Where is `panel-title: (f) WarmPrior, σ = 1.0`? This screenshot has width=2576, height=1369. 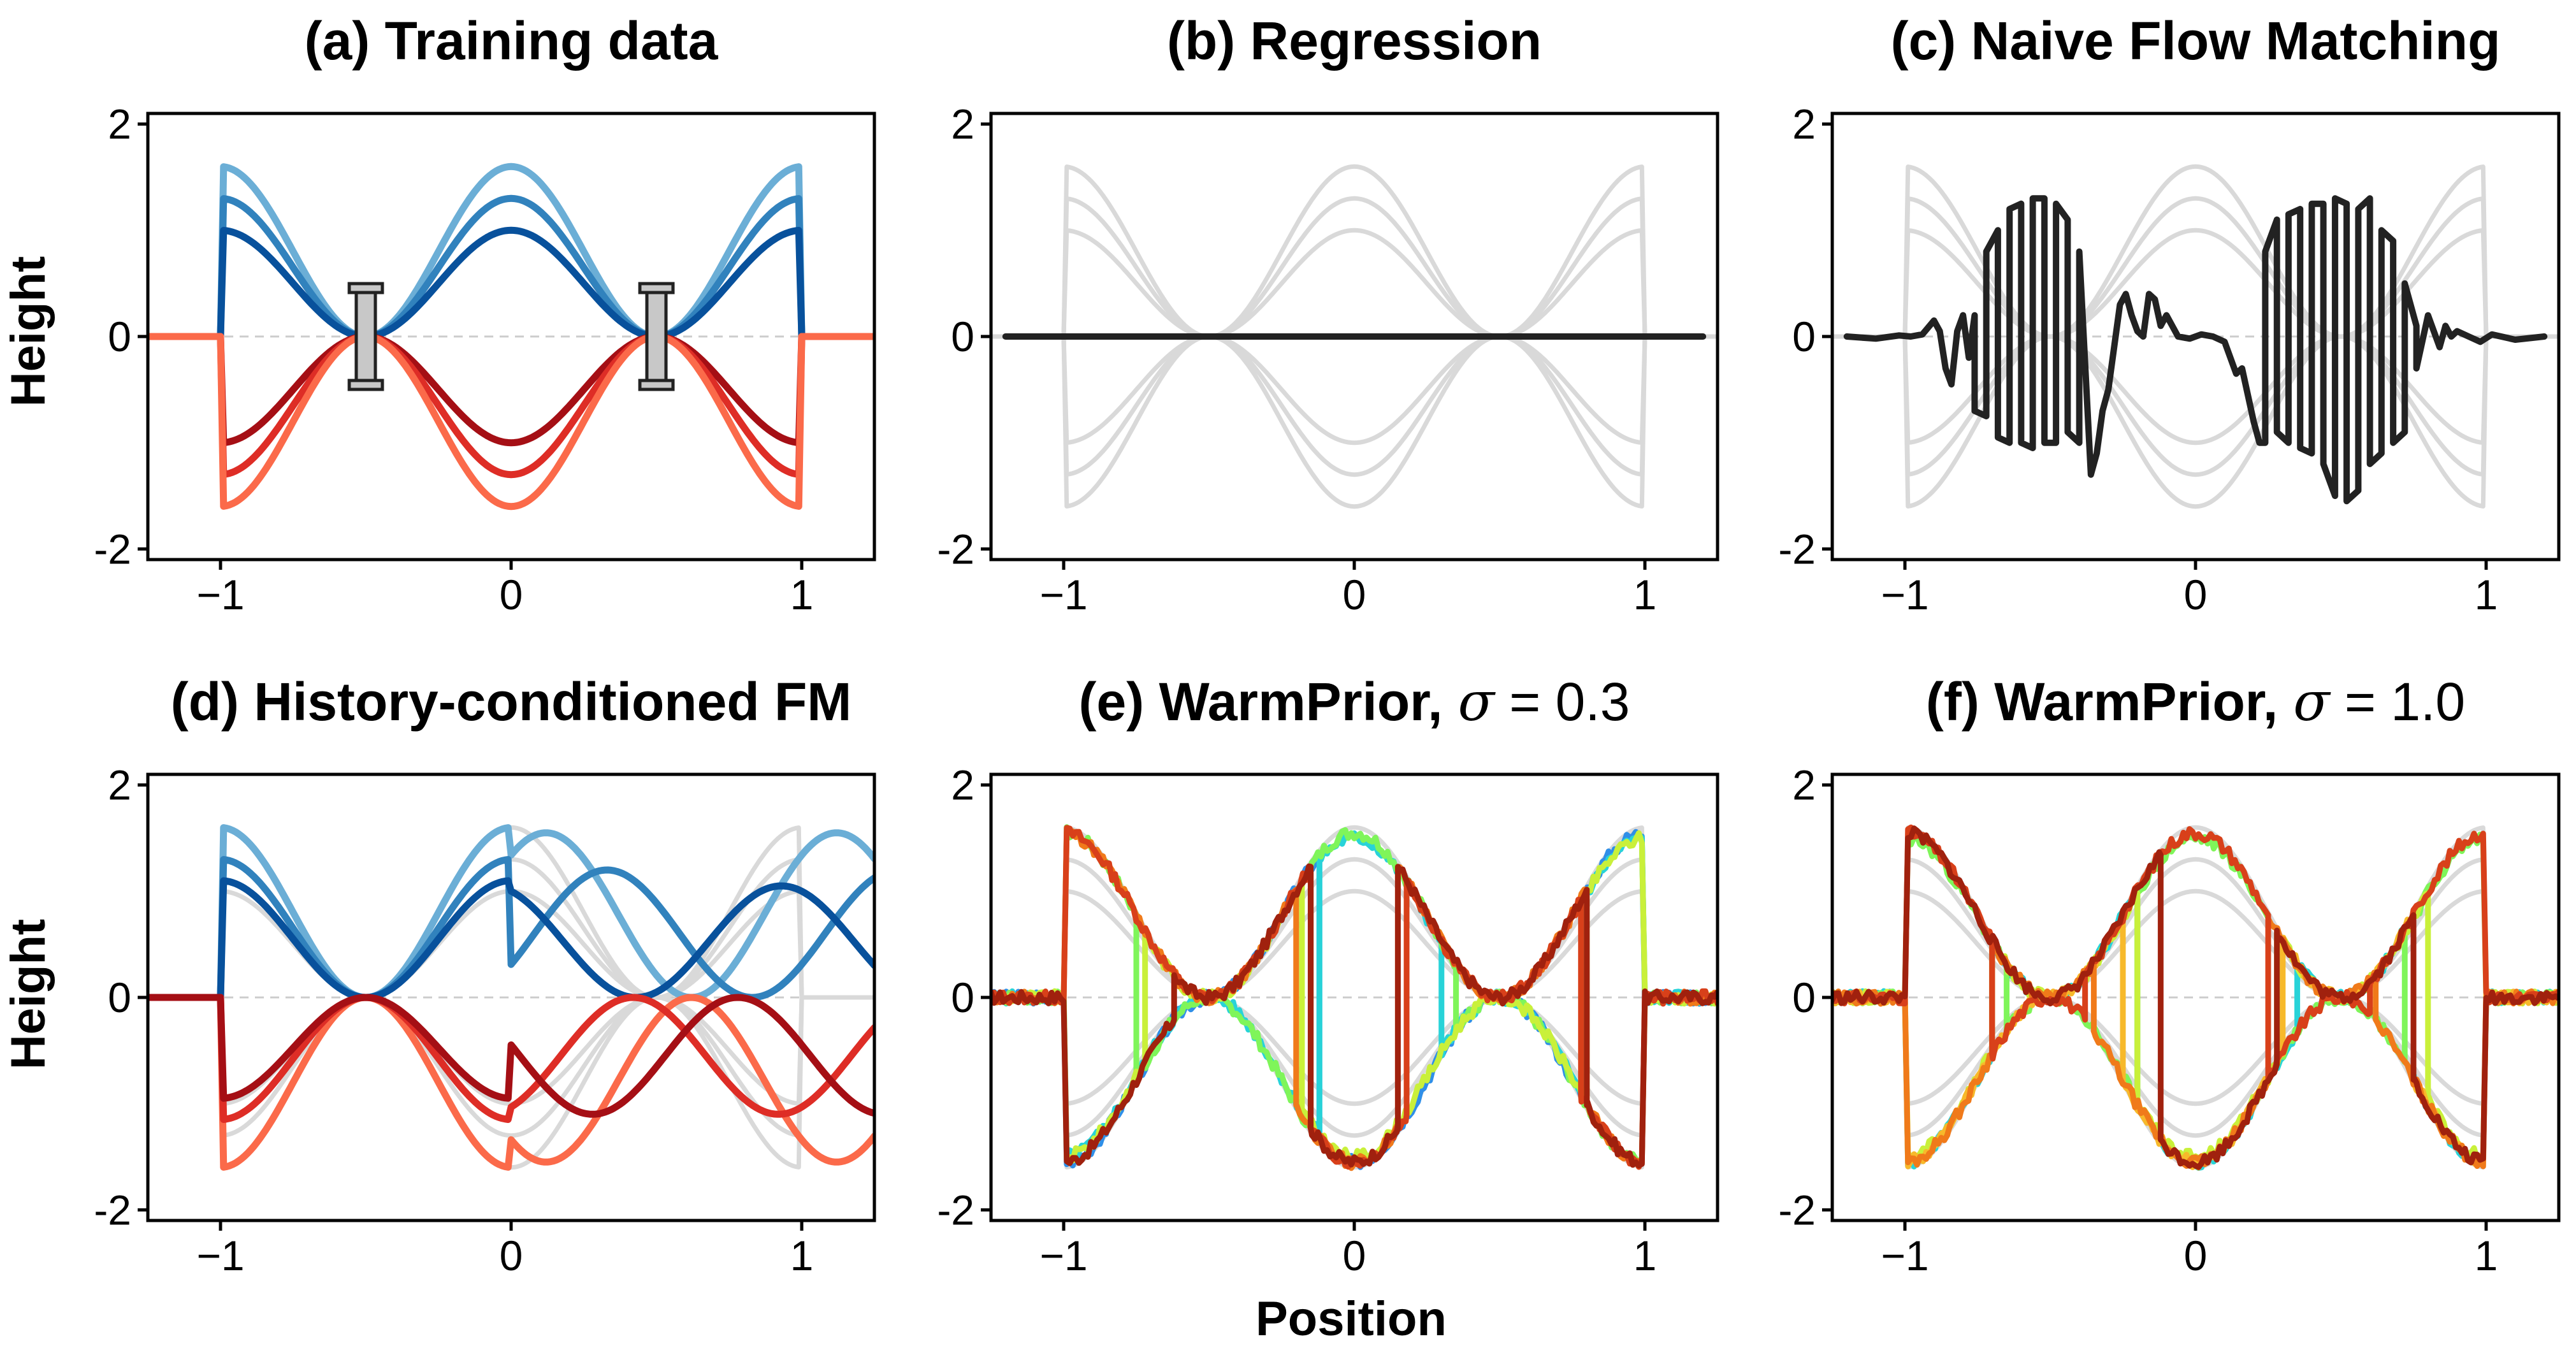
panel-title: (f) WarmPrior, σ = 1.0 is located at coordinates (2195, 701).